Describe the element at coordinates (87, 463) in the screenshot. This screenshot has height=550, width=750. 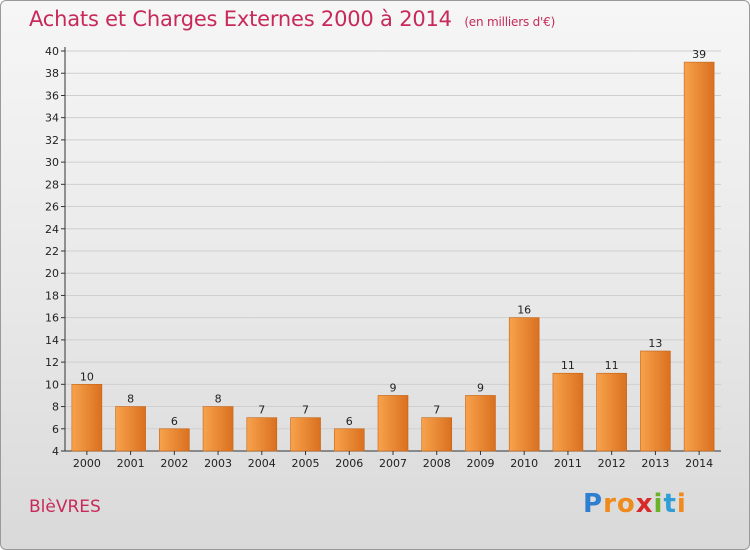
I see `x-tick-label: 2000` at that location.